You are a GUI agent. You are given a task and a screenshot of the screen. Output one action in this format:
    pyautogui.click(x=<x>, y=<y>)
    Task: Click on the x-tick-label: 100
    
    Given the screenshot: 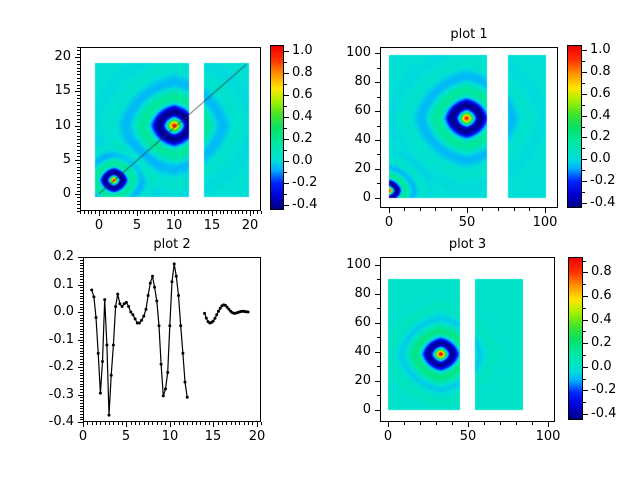 What is the action you would take?
    pyautogui.click(x=548, y=436)
    